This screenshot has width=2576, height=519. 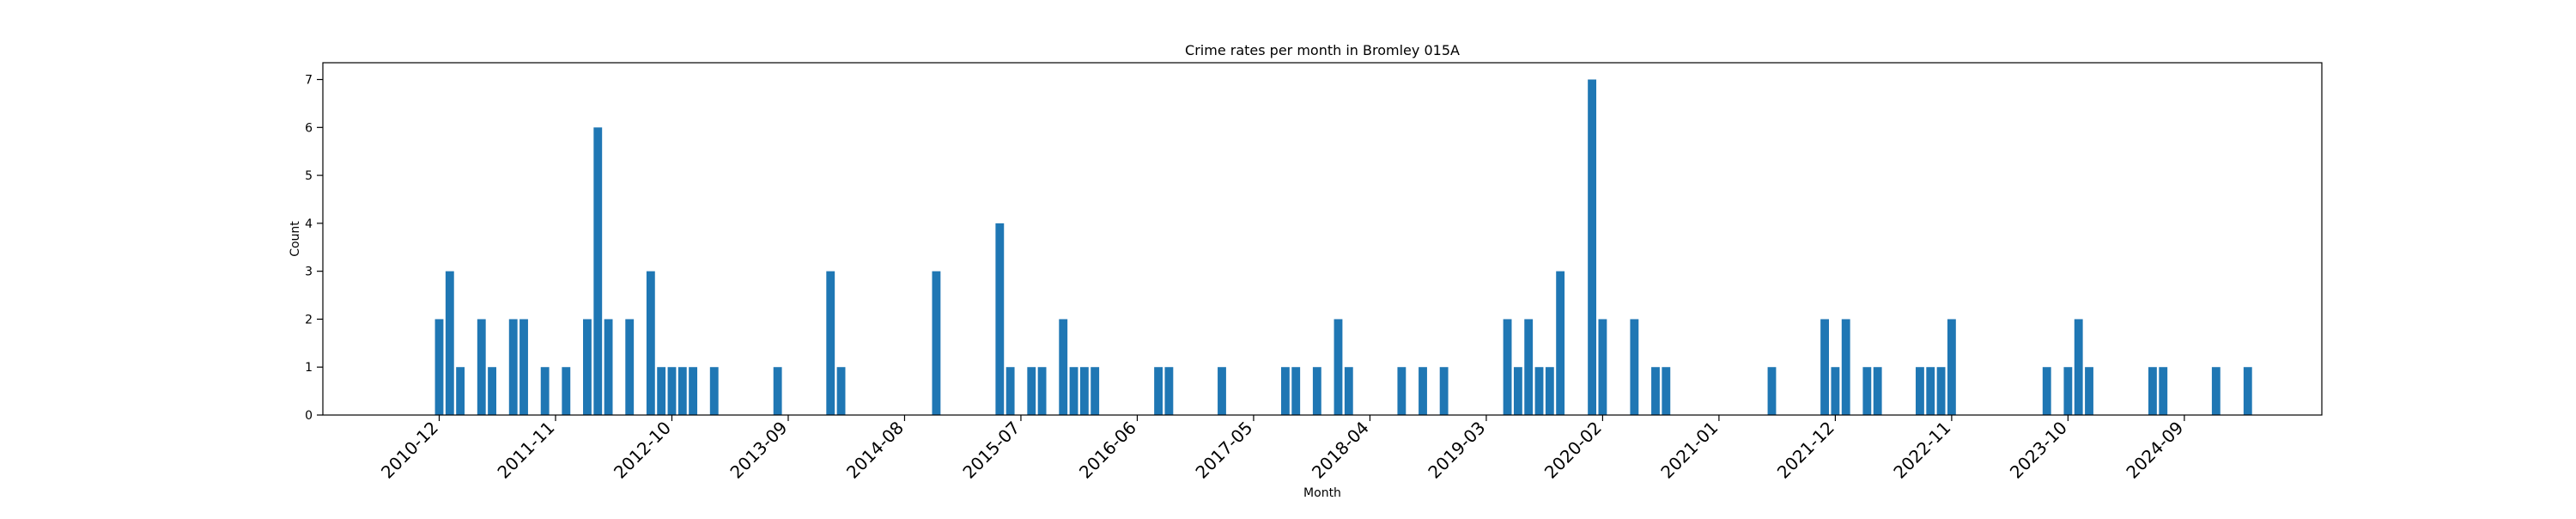 What do you see at coordinates (309, 224) in the screenshot?
I see `y-tick-label: 4` at bounding box center [309, 224].